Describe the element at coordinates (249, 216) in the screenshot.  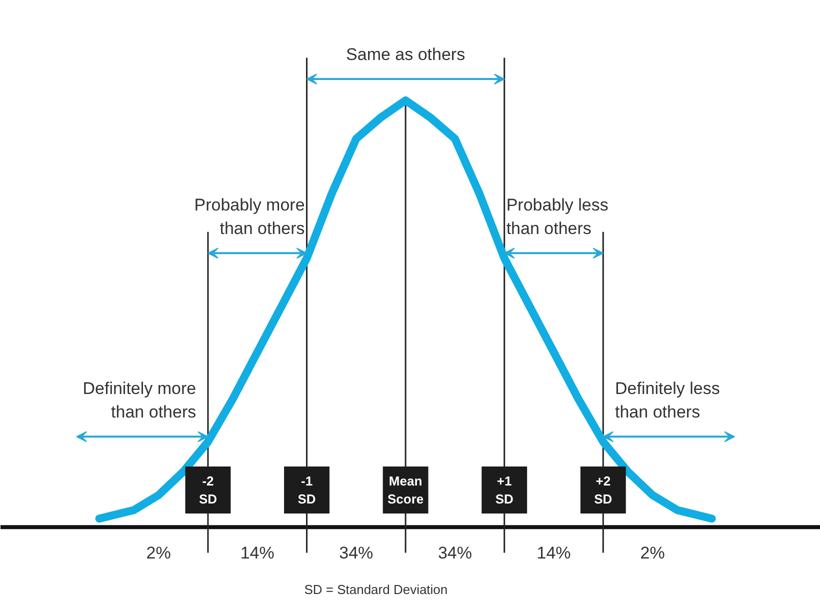
I see `annotation: Probably more than others` at that location.